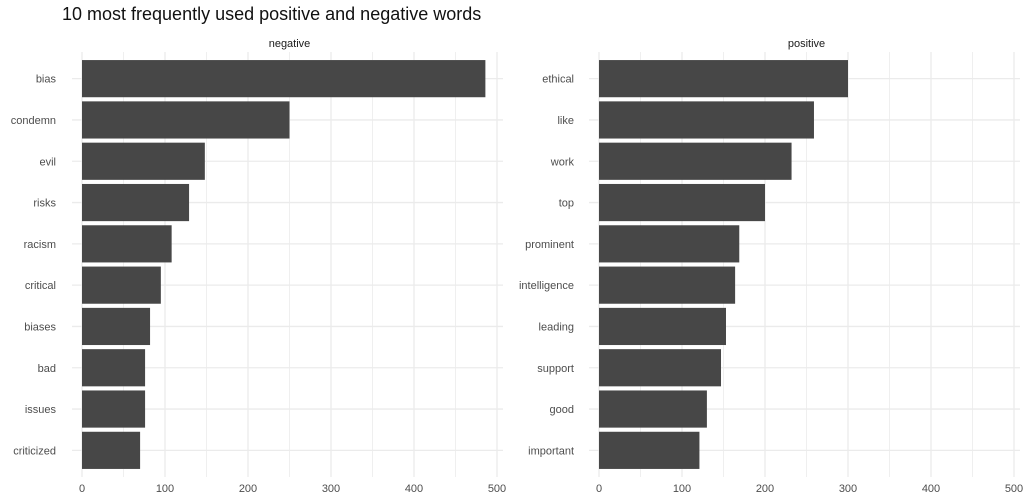 The height and width of the screenshot is (500, 1031). Describe the element at coordinates (284, 79) in the screenshot. I see `bar-bias` at that location.